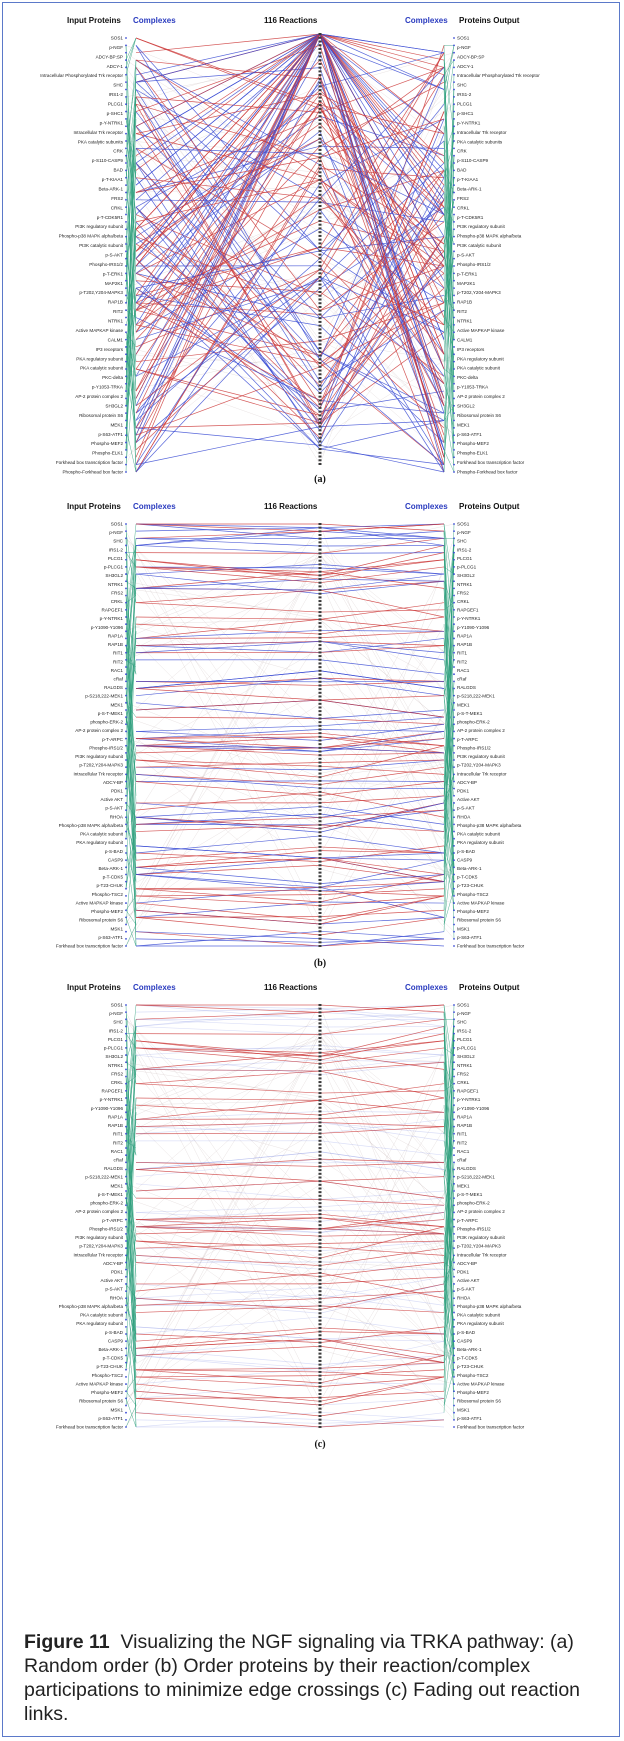  I want to click on protein-label-output: p-S-AKT, so click(466, 1289).